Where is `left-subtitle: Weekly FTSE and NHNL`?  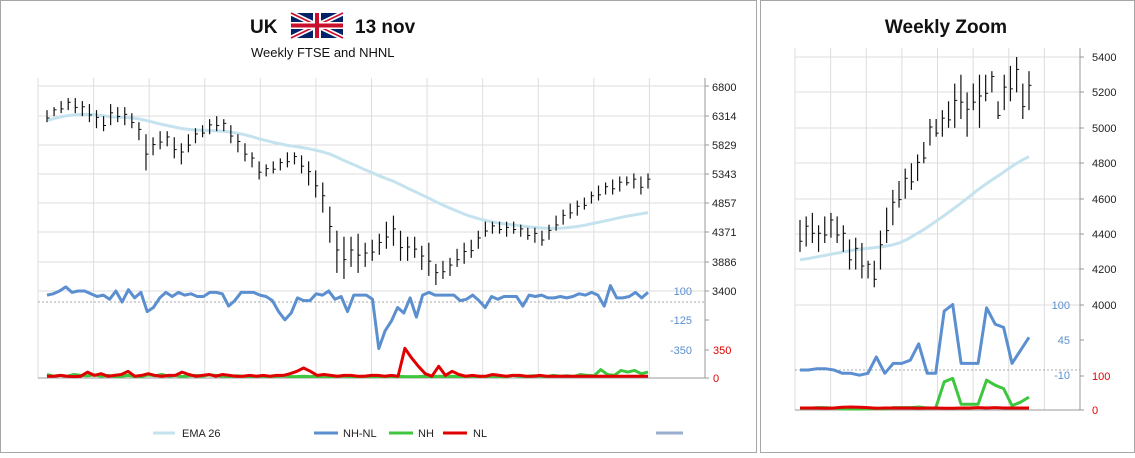 left-subtitle: Weekly FTSE and NHNL is located at coordinates (323, 52).